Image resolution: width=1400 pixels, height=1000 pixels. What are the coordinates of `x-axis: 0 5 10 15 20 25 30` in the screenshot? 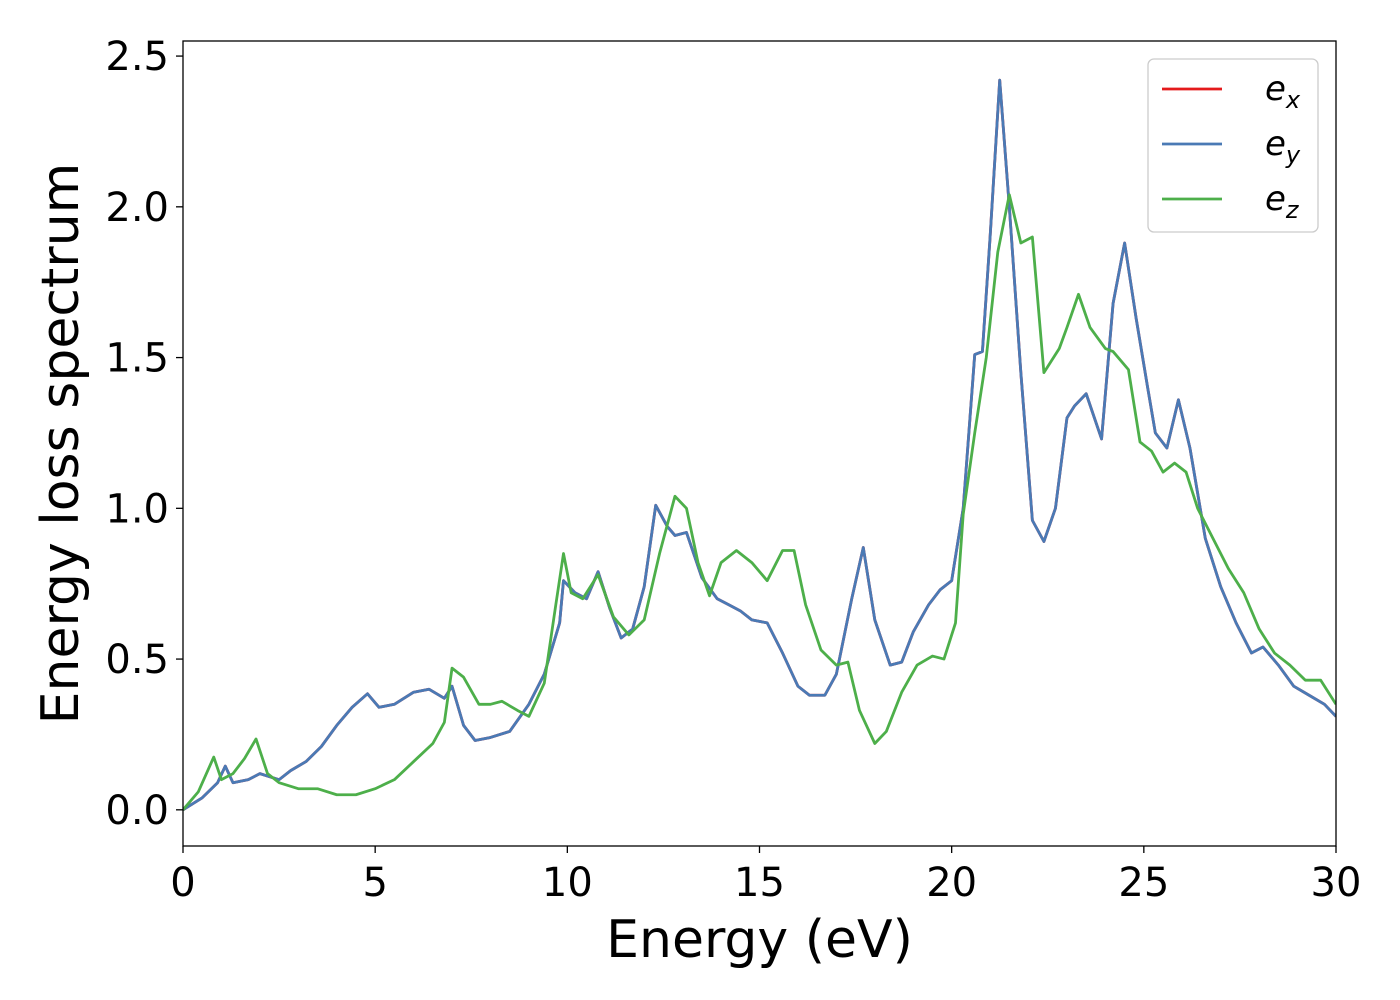 It's located at (765, 876).